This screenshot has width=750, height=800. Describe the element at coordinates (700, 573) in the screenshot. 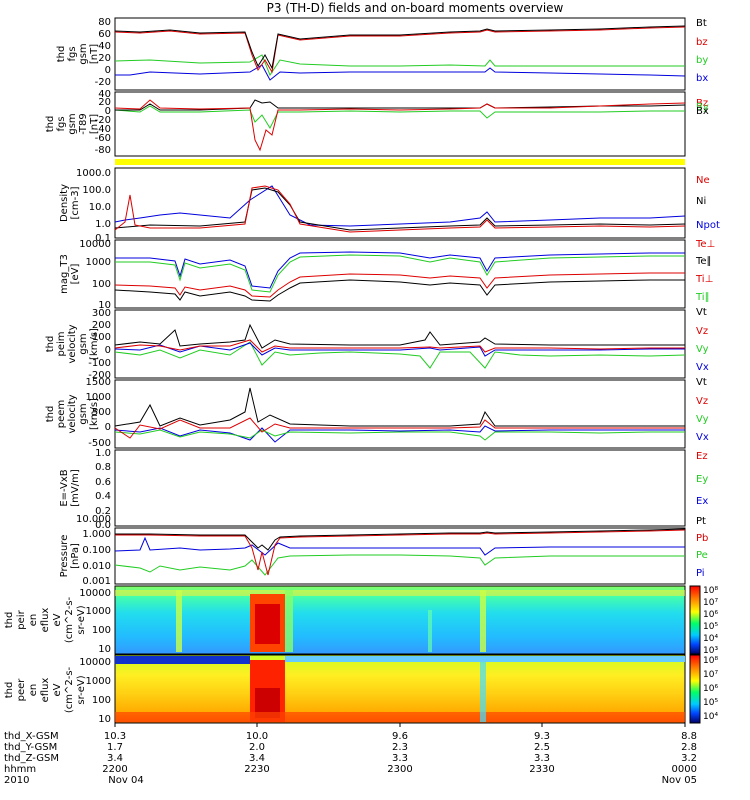

I see `legend-entry: Pi` at that location.